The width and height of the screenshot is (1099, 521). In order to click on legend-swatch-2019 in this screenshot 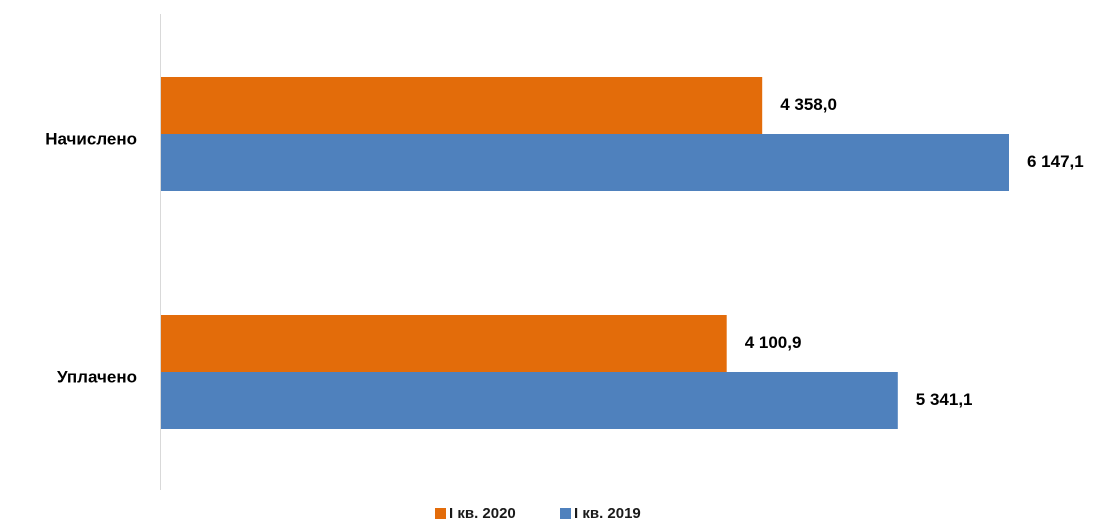, I will do `click(565, 513)`.